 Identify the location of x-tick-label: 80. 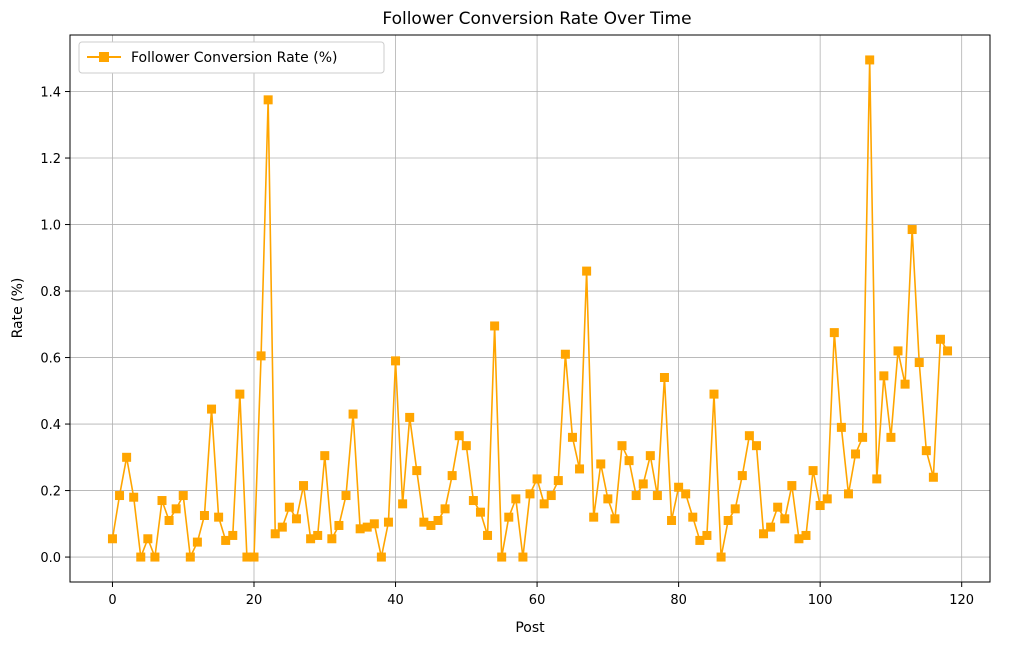
(678, 600).